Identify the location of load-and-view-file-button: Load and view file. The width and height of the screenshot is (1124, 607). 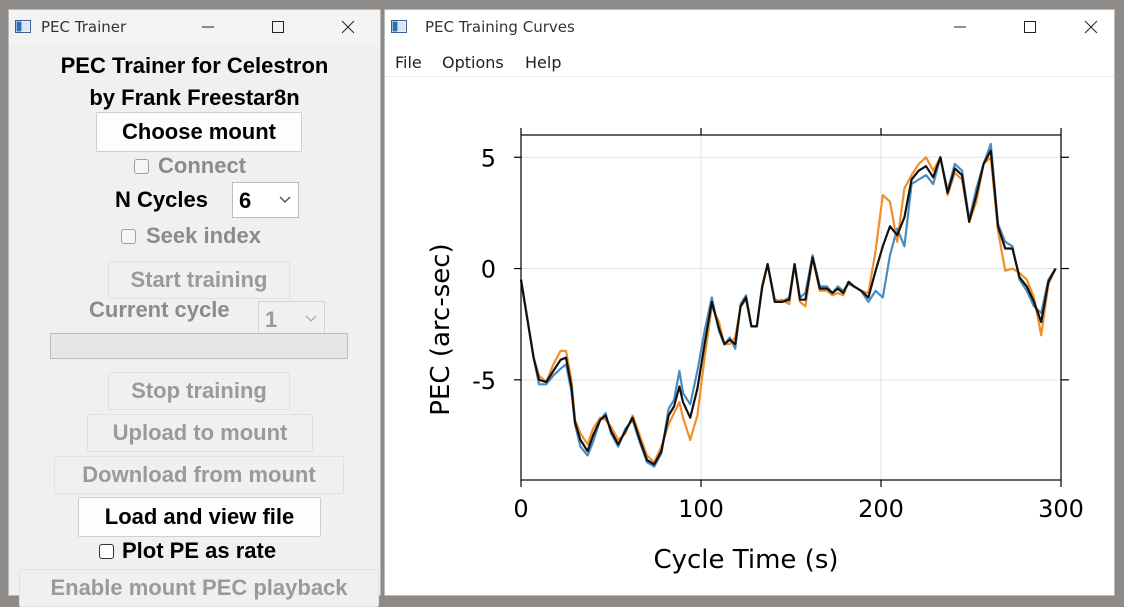
(199, 517).